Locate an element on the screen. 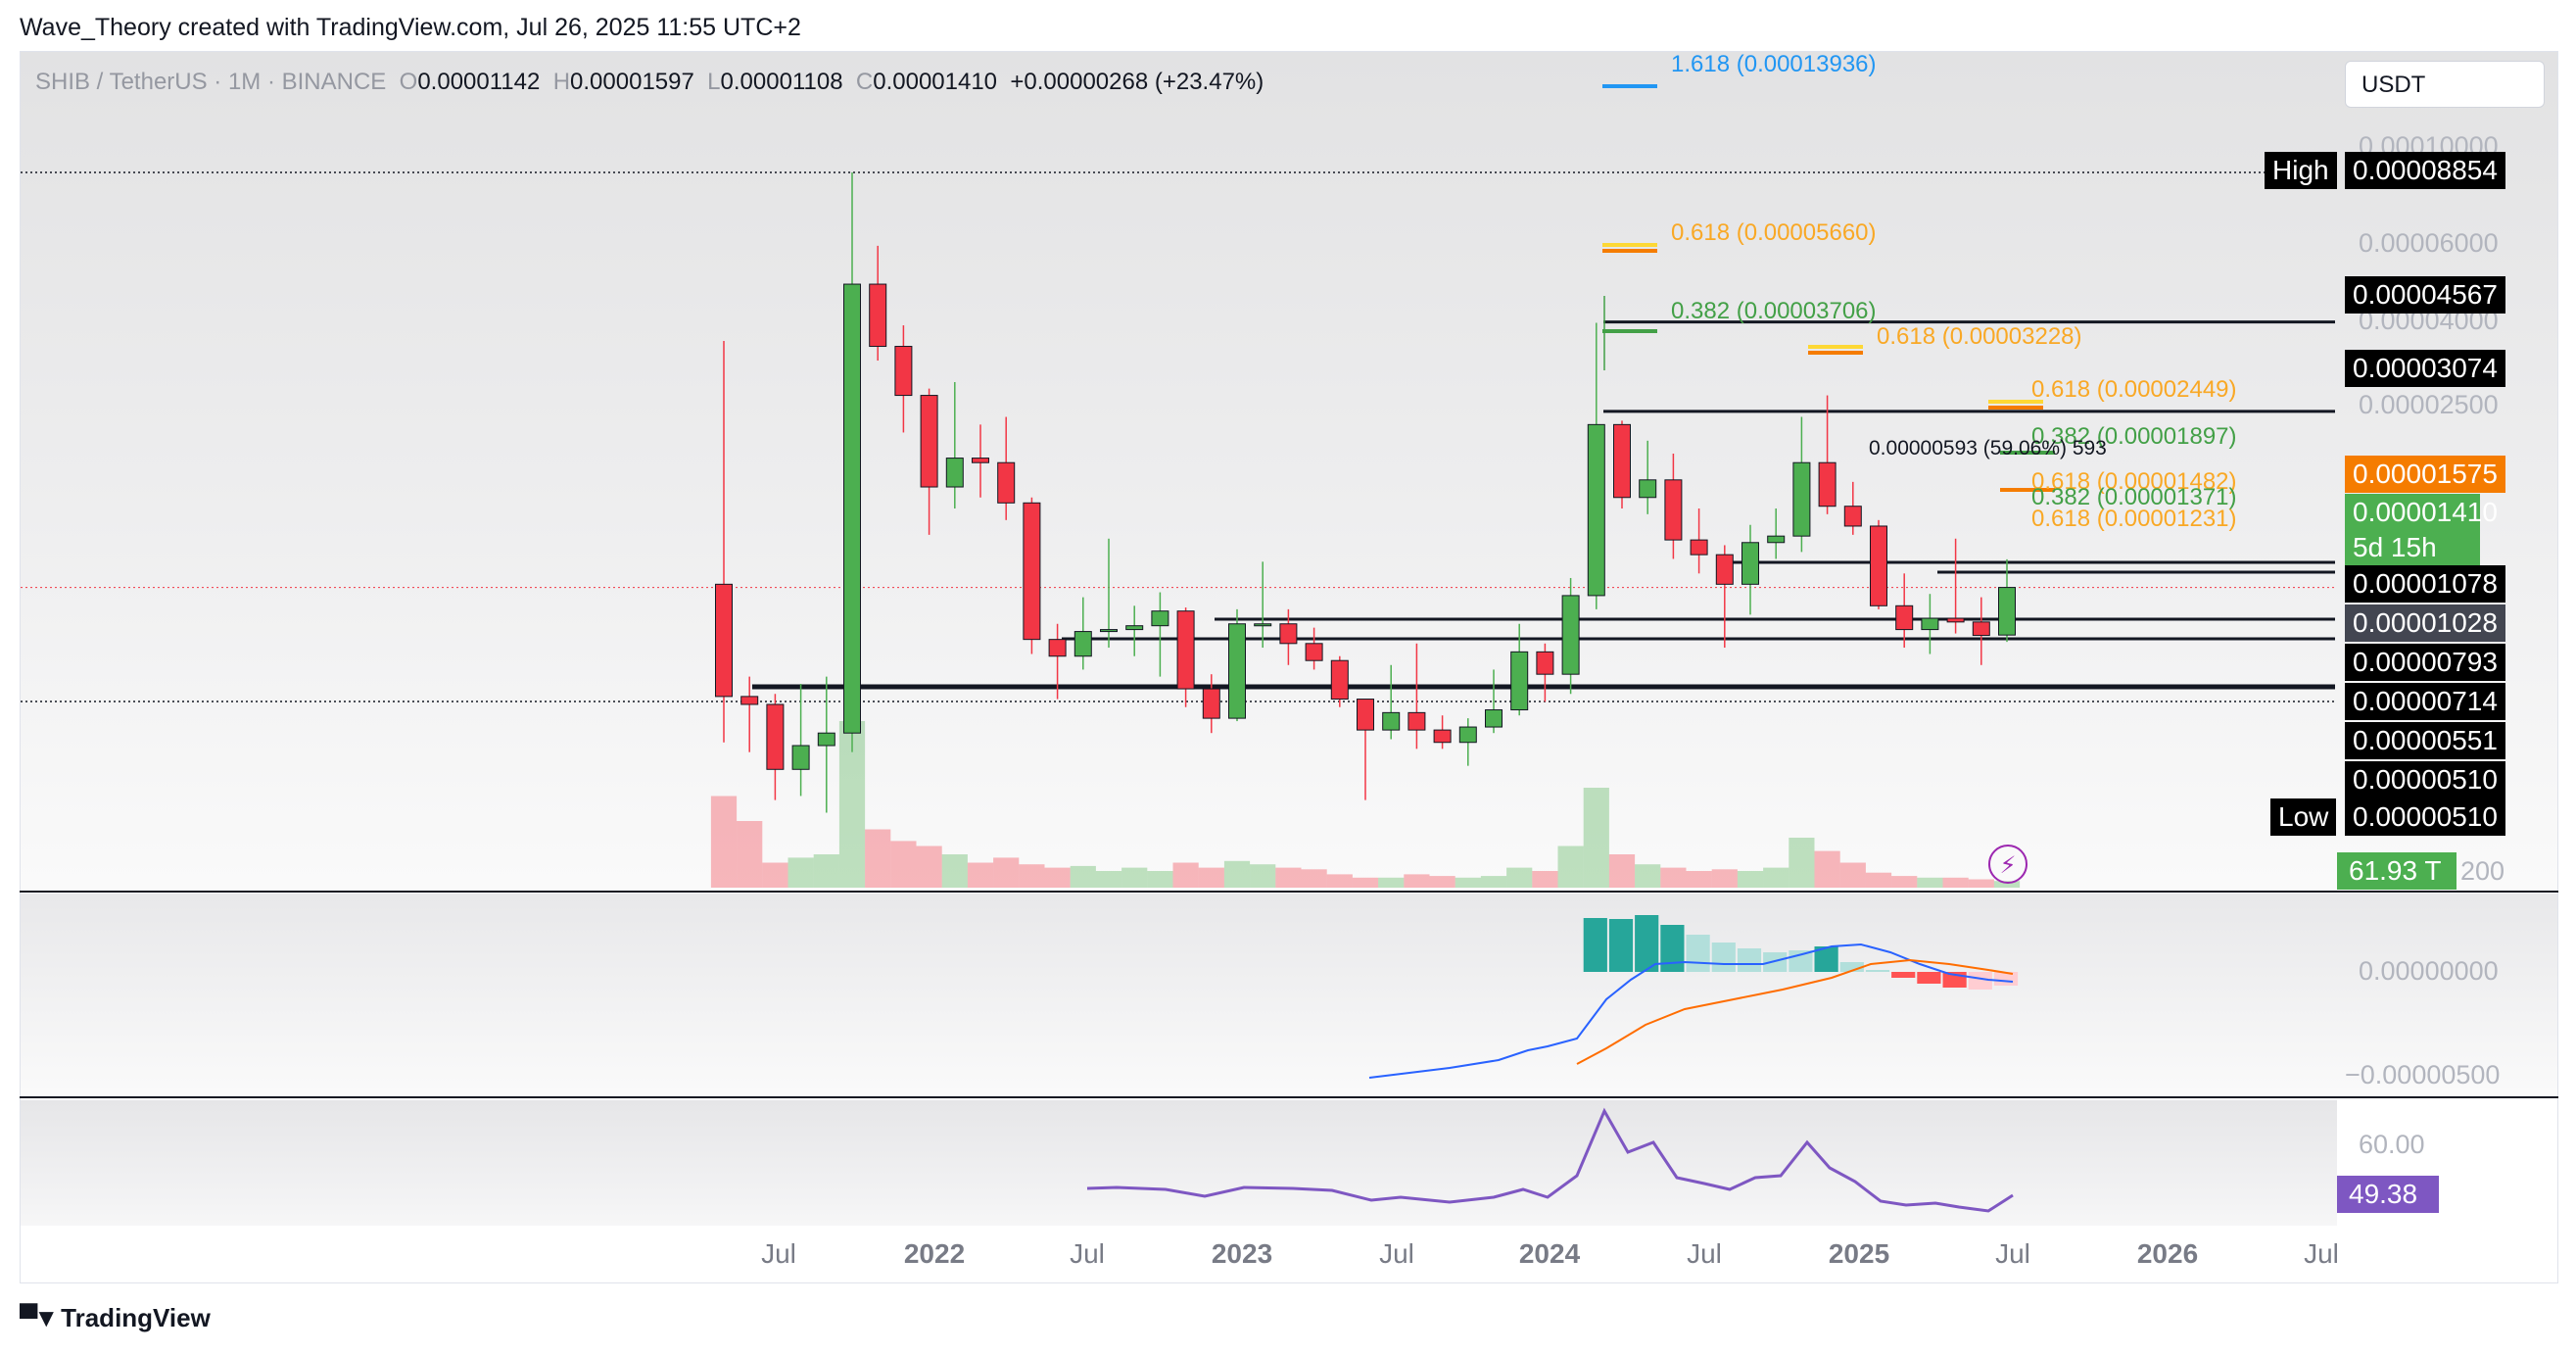  price-label-high: 0.00008854 is located at coordinates (2425, 170).